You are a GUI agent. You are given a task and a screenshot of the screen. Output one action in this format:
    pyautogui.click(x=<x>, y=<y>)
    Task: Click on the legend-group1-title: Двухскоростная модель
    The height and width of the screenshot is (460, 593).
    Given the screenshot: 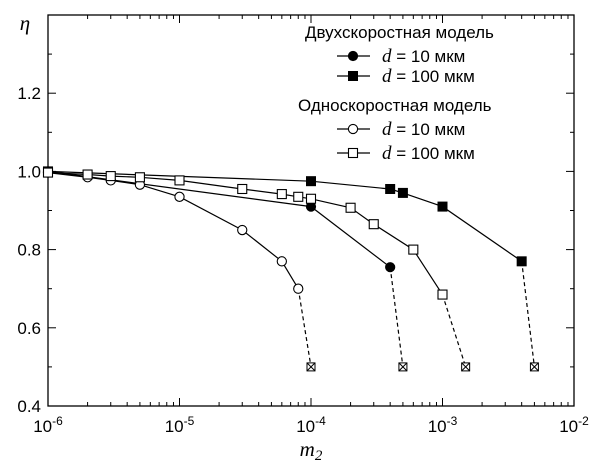 What is the action you would take?
    pyautogui.click(x=399, y=32)
    